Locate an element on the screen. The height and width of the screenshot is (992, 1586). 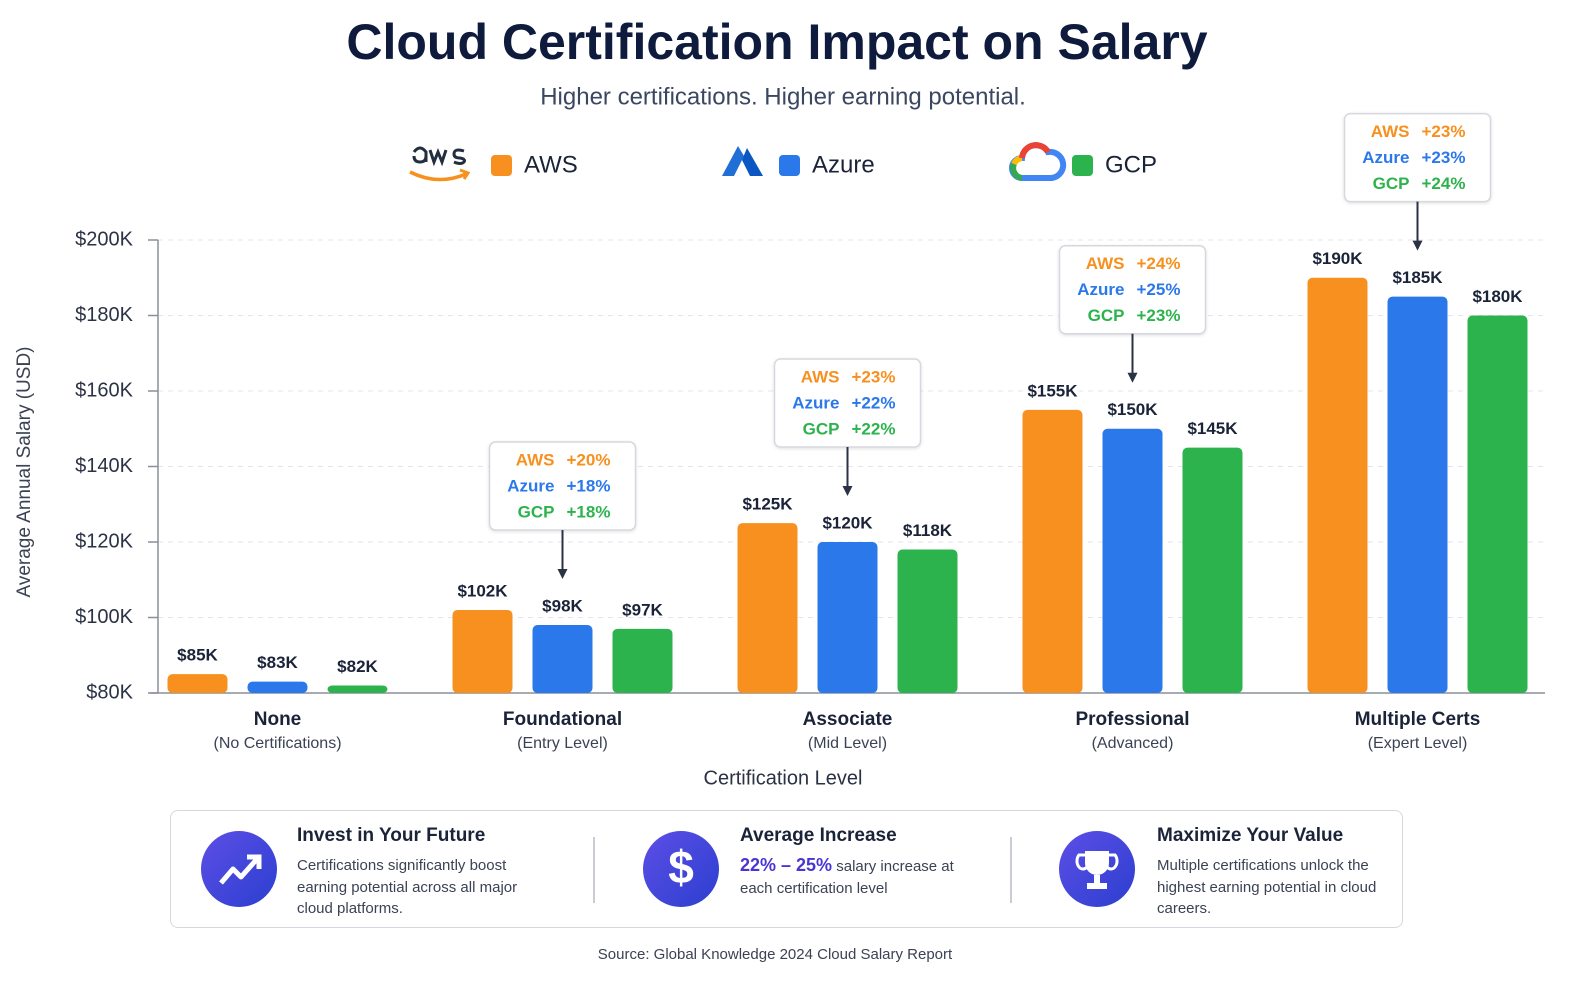
value-label: $145K is located at coordinates (1212, 428).